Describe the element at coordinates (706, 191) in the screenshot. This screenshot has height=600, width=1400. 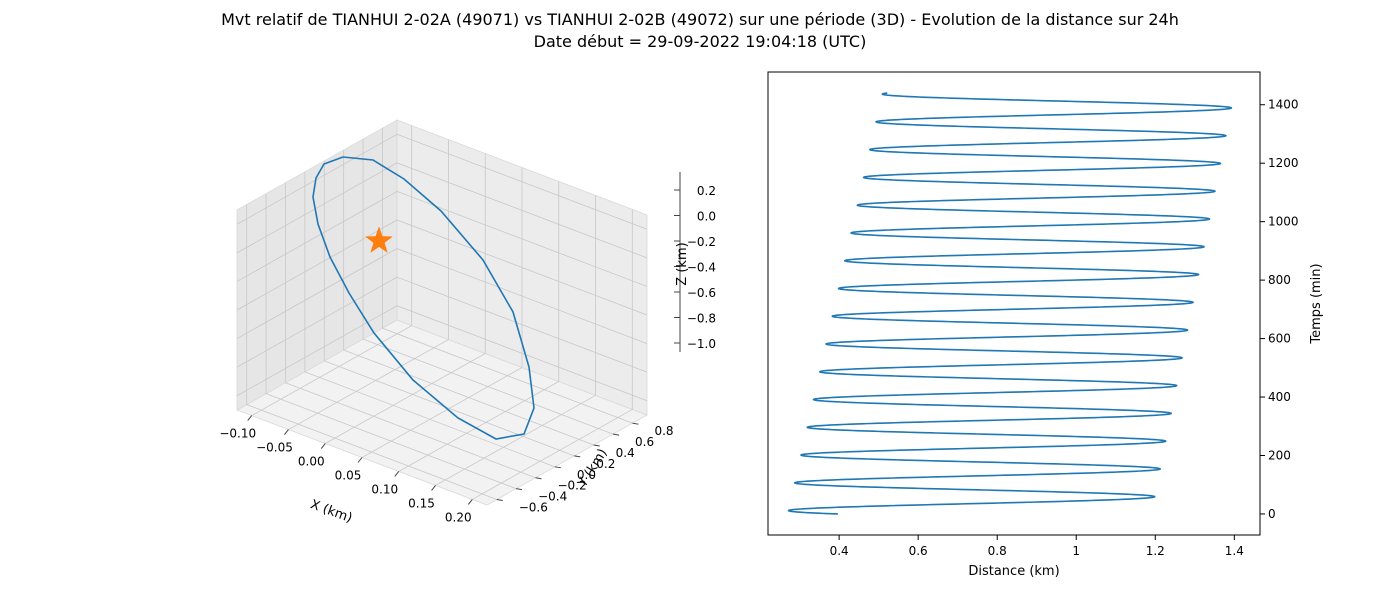
I see `z-tick-label: 0.2` at that location.